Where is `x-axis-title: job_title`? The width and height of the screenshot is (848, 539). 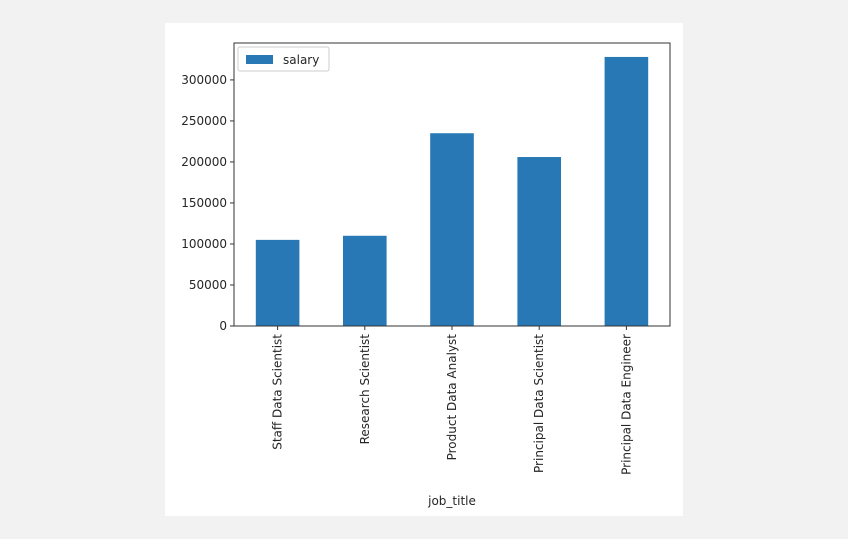 x-axis-title: job_title is located at coordinates (451, 501).